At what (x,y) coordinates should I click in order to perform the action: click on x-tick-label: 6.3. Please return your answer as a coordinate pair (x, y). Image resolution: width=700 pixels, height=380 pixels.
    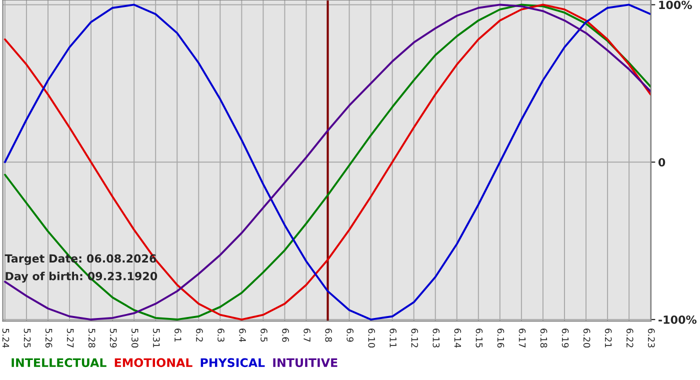
    Looking at the image, I should click on (221, 335).